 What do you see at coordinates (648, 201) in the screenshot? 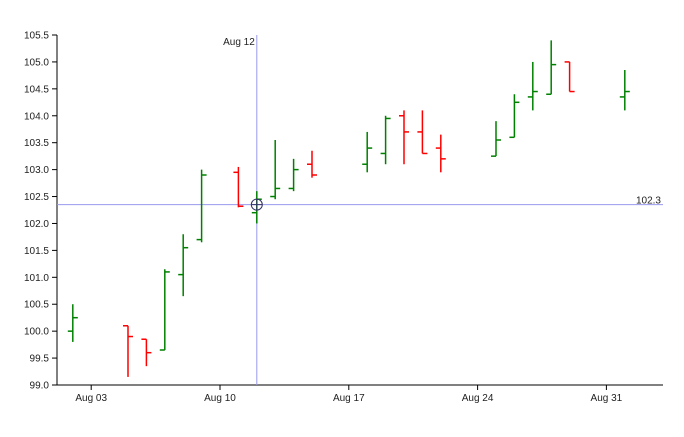
I see `crosshair-y-label: 102.3` at bounding box center [648, 201].